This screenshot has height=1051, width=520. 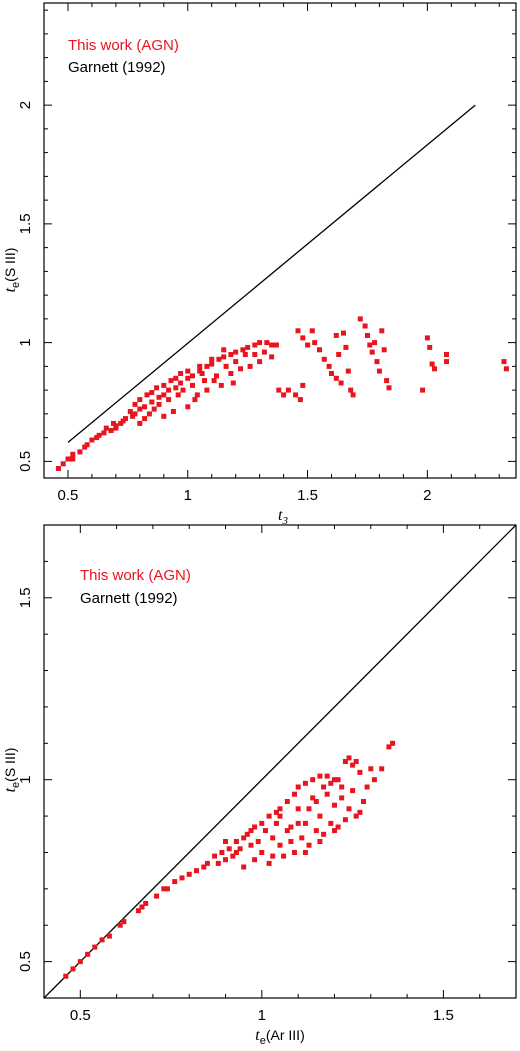 I want to click on top-scatter-points, so click(x=282, y=393).